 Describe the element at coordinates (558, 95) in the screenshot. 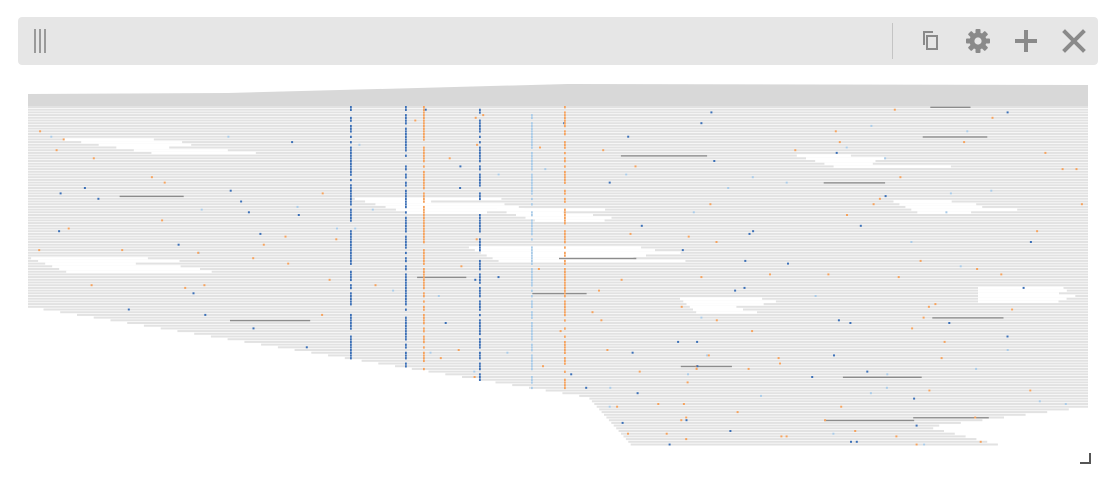

I see `coverage-band` at that location.